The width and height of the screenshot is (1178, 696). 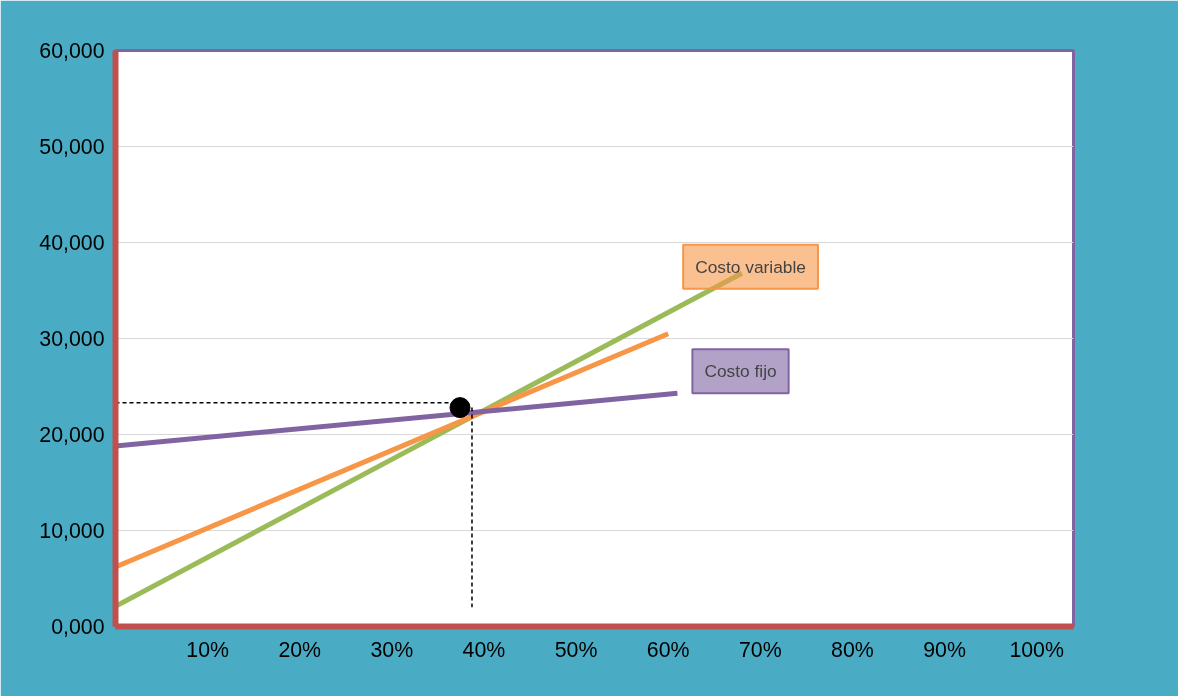 I want to click on x-tick-label: 60%, so click(x=668, y=649).